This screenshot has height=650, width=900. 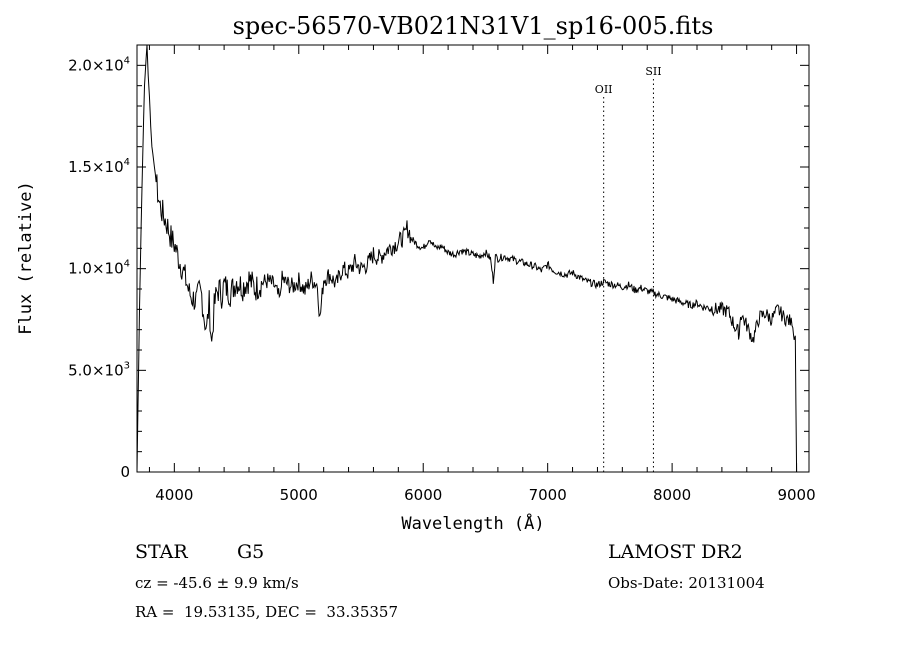 What do you see at coordinates (548, 495) in the screenshot?
I see `x-tick-label: 7000` at bounding box center [548, 495].